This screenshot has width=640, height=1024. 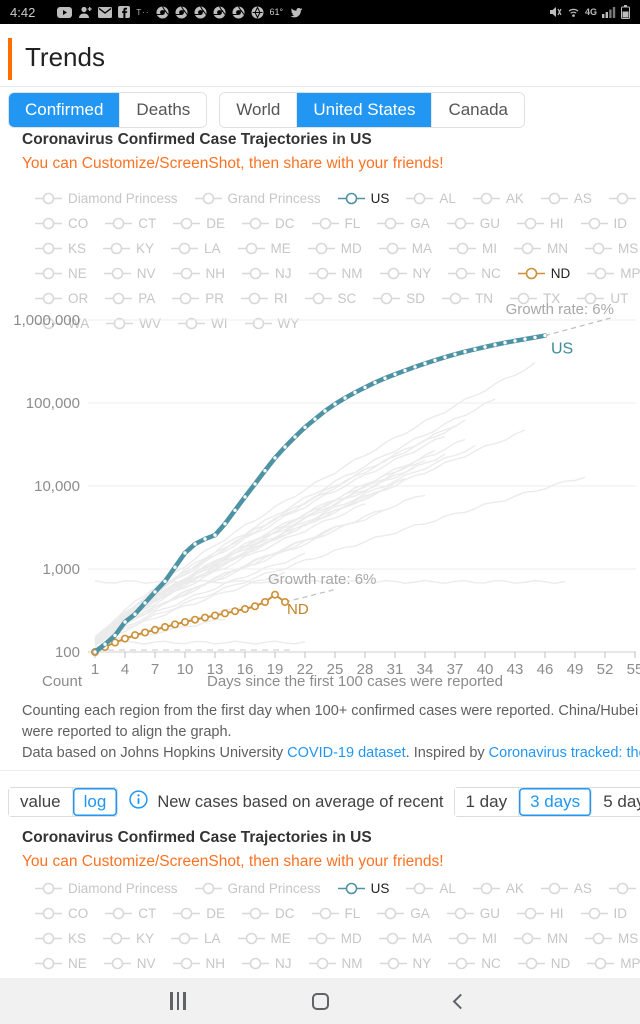 I want to click on legend-item-wv: WV, so click(x=133, y=323).